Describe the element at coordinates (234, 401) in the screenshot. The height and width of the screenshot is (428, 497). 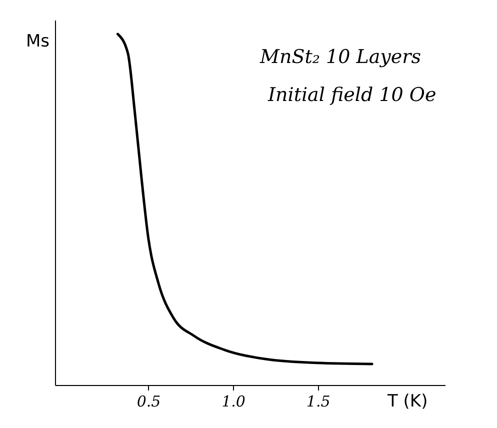
I see `x-tick-label: 1.0` at that location.